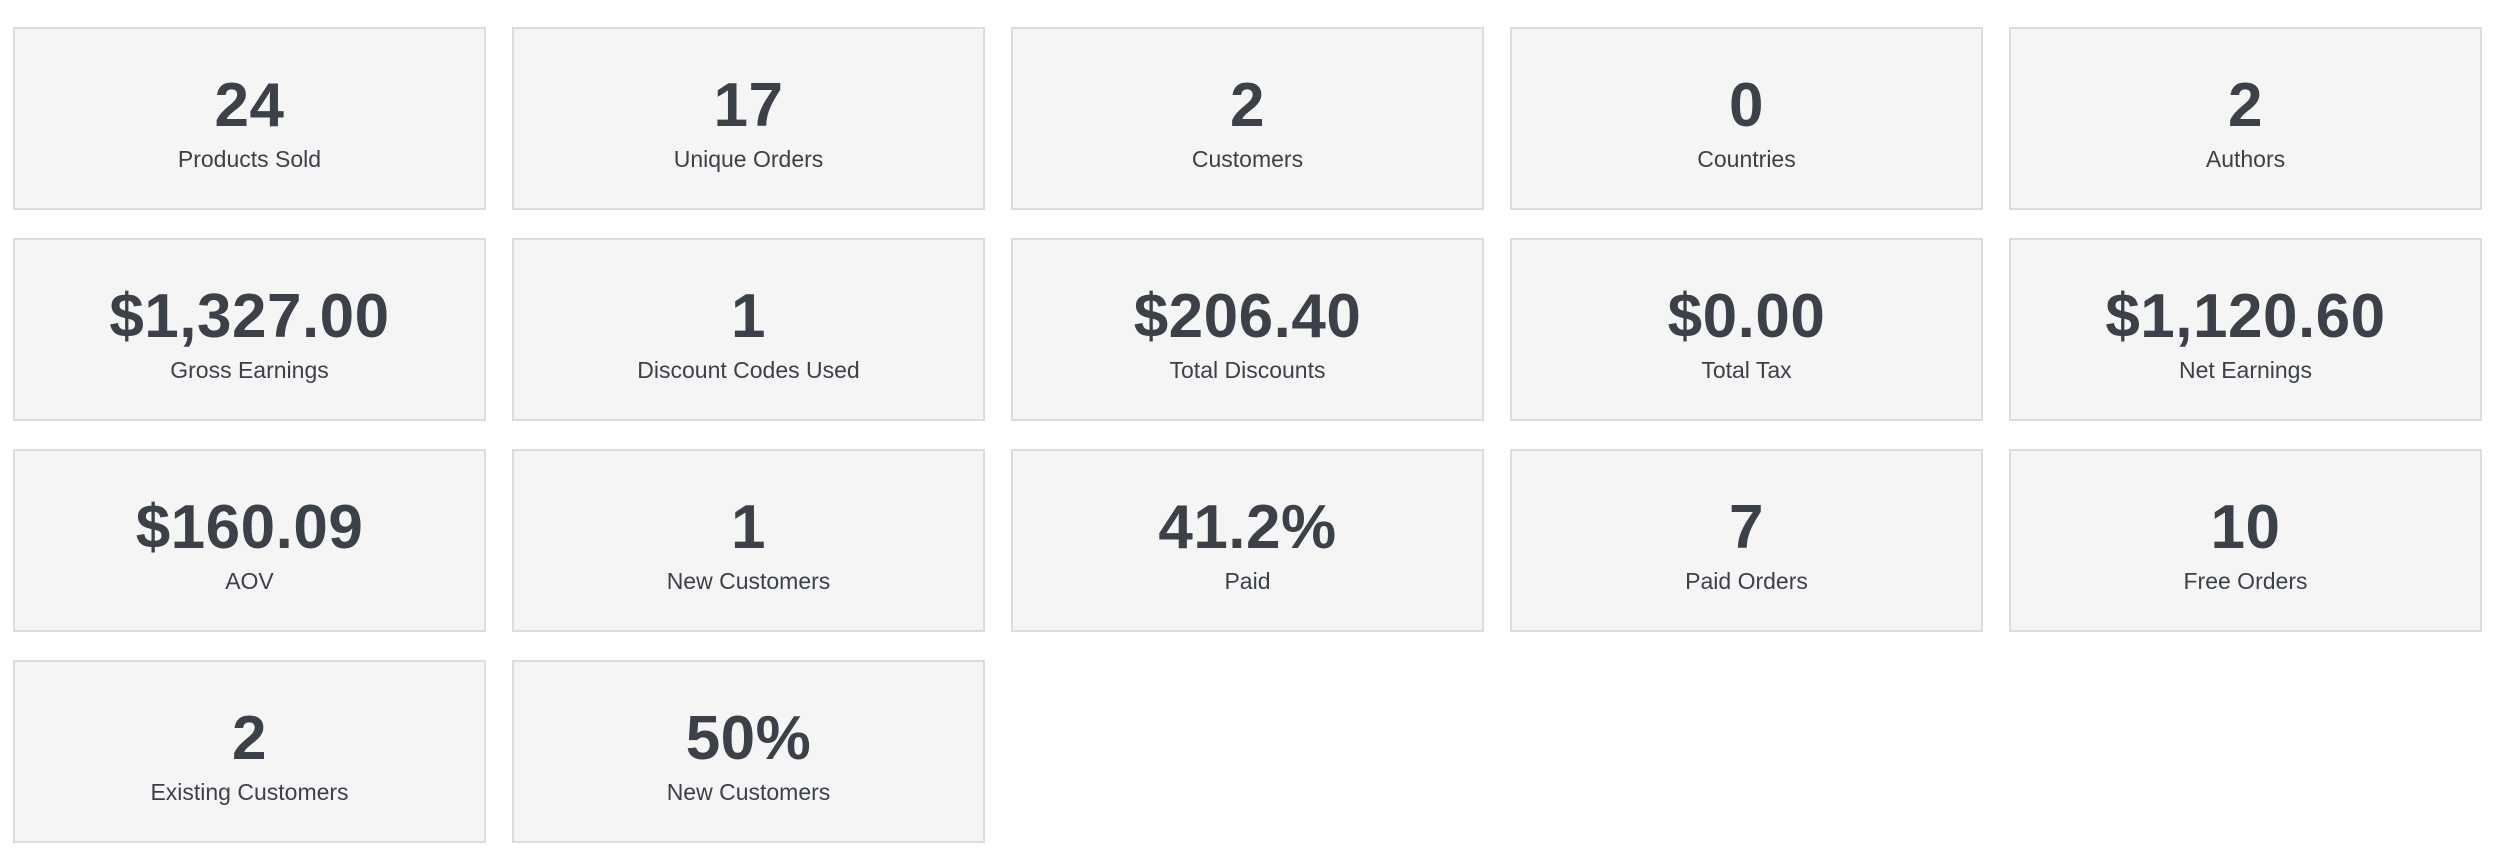 Image resolution: width=2494 pixels, height=856 pixels. What do you see at coordinates (748, 159) in the screenshot?
I see `stat-label: Unique Orders` at bounding box center [748, 159].